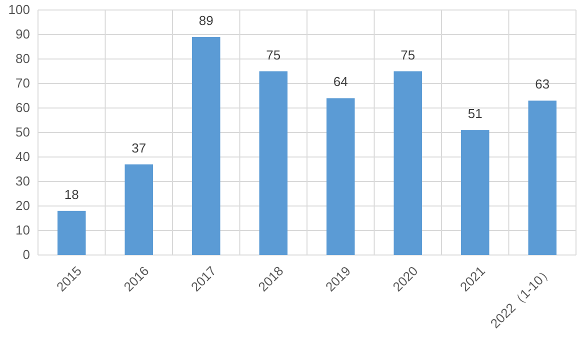  Describe the element at coordinates (19, 9) in the screenshot. I see `y-tick-label: 100` at that location.